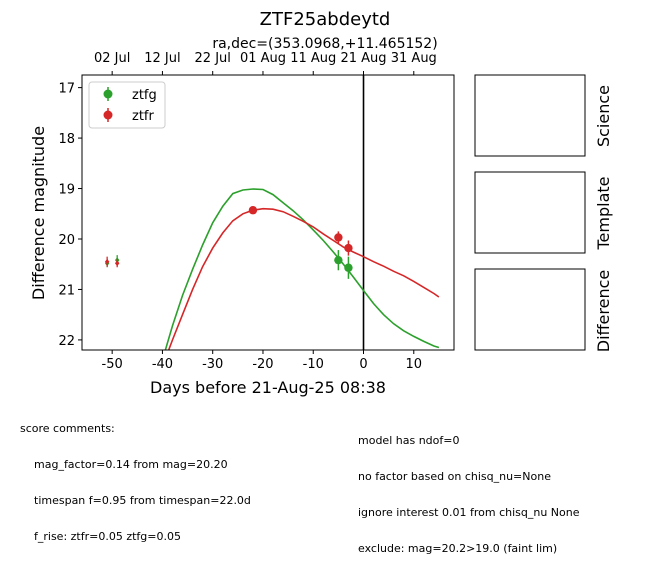  I want to click on score-comment-line: mag_factor=0.14 from mag=20.20, so click(131, 464).